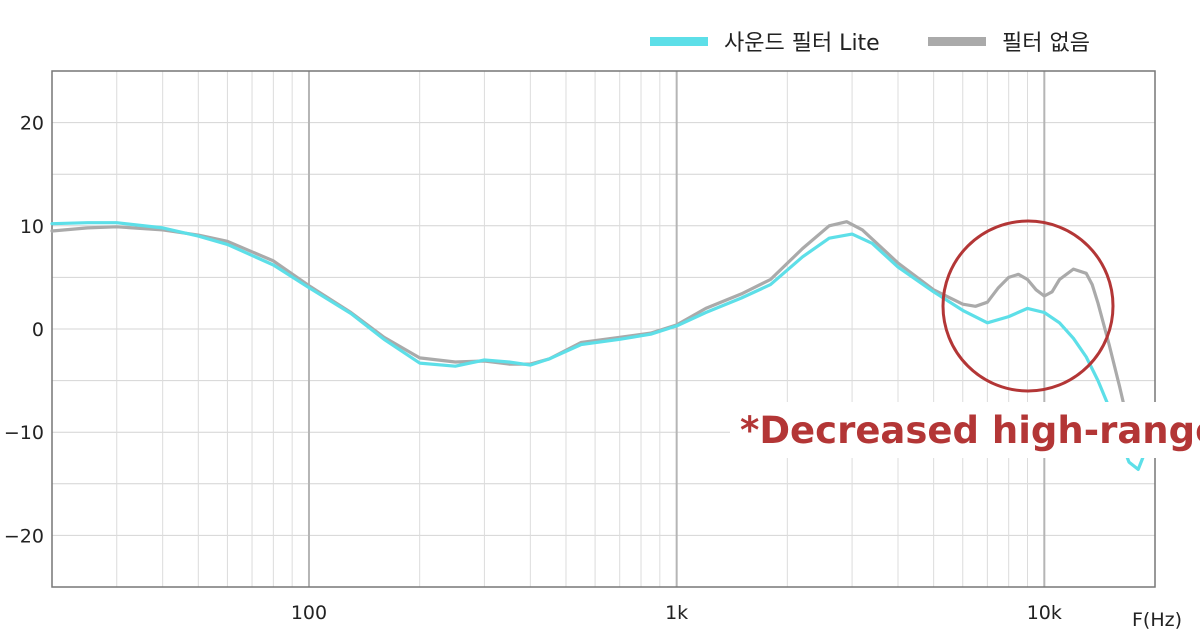 This screenshot has width=1200, height=644. Describe the element at coordinates (1046, 43) in the screenshot. I see `legend-label-no-filter: 필터 없음` at that location.